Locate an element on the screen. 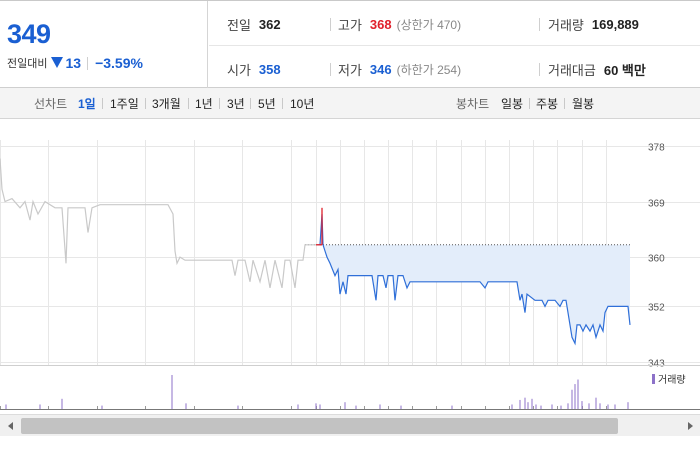 This screenshot has width=700, height=450. today-price-line is located at coordinates (474, 279).